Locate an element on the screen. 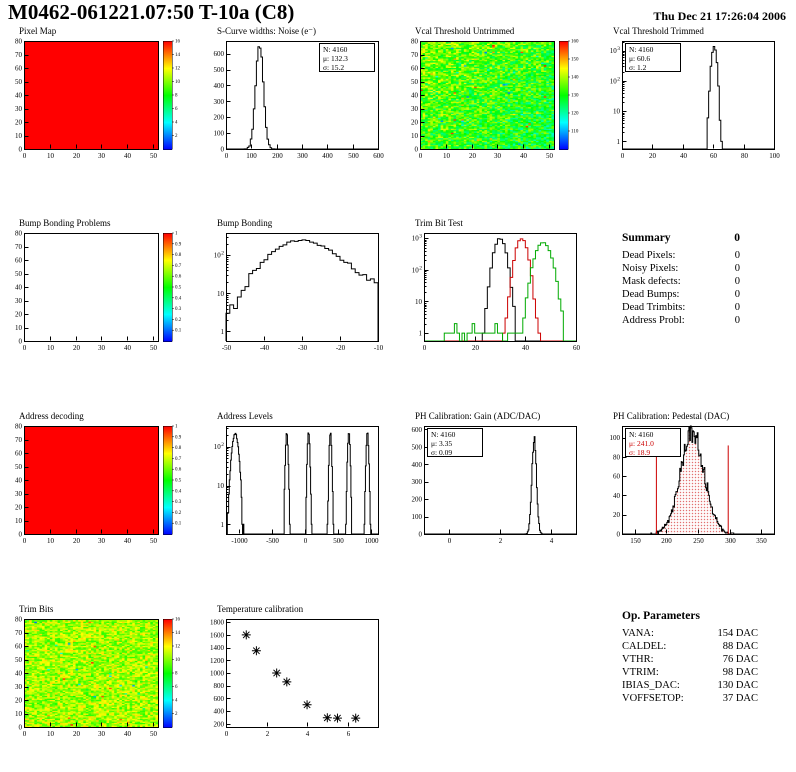  panel-trim-bit-test: Trim Bit Test is located at coordinates (496, 291).